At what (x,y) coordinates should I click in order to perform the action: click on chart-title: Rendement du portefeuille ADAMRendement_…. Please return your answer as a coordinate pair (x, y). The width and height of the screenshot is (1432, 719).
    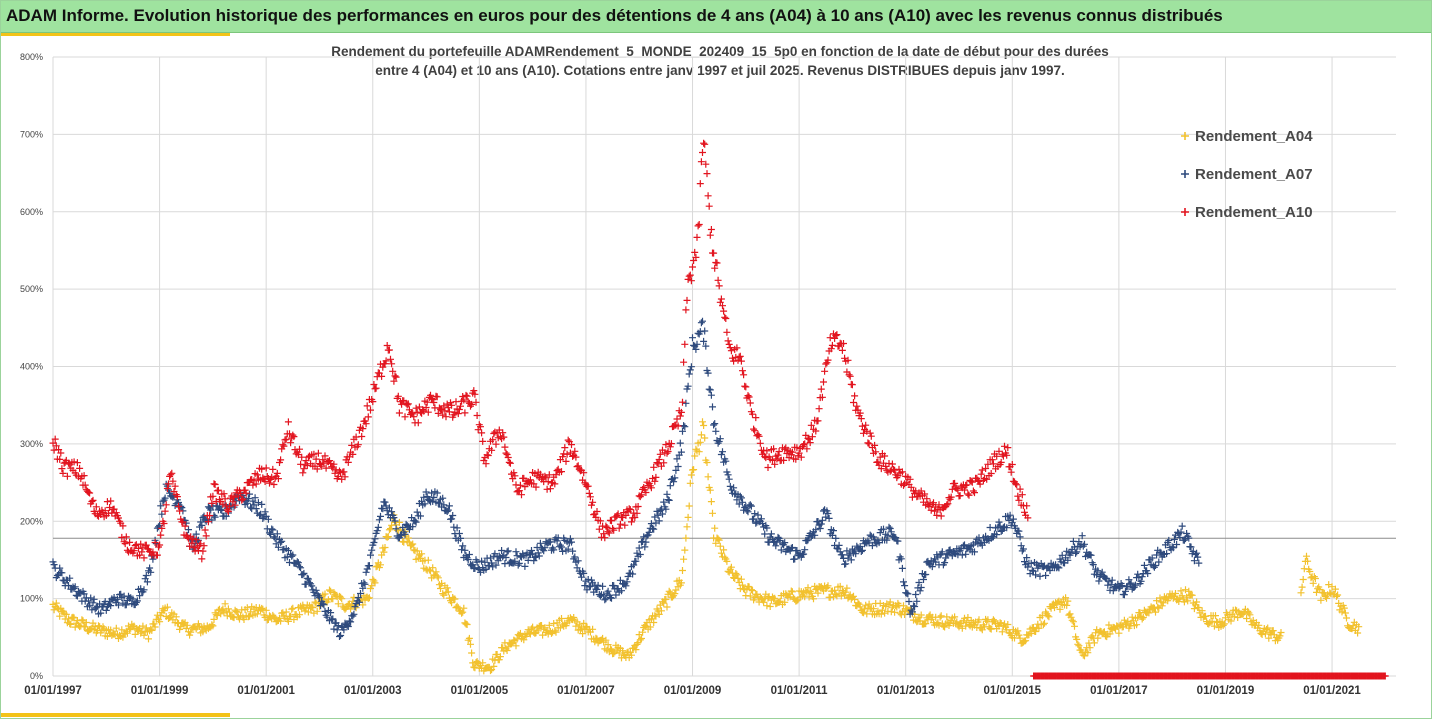
    Looking at the image, I should click on (720, 61).